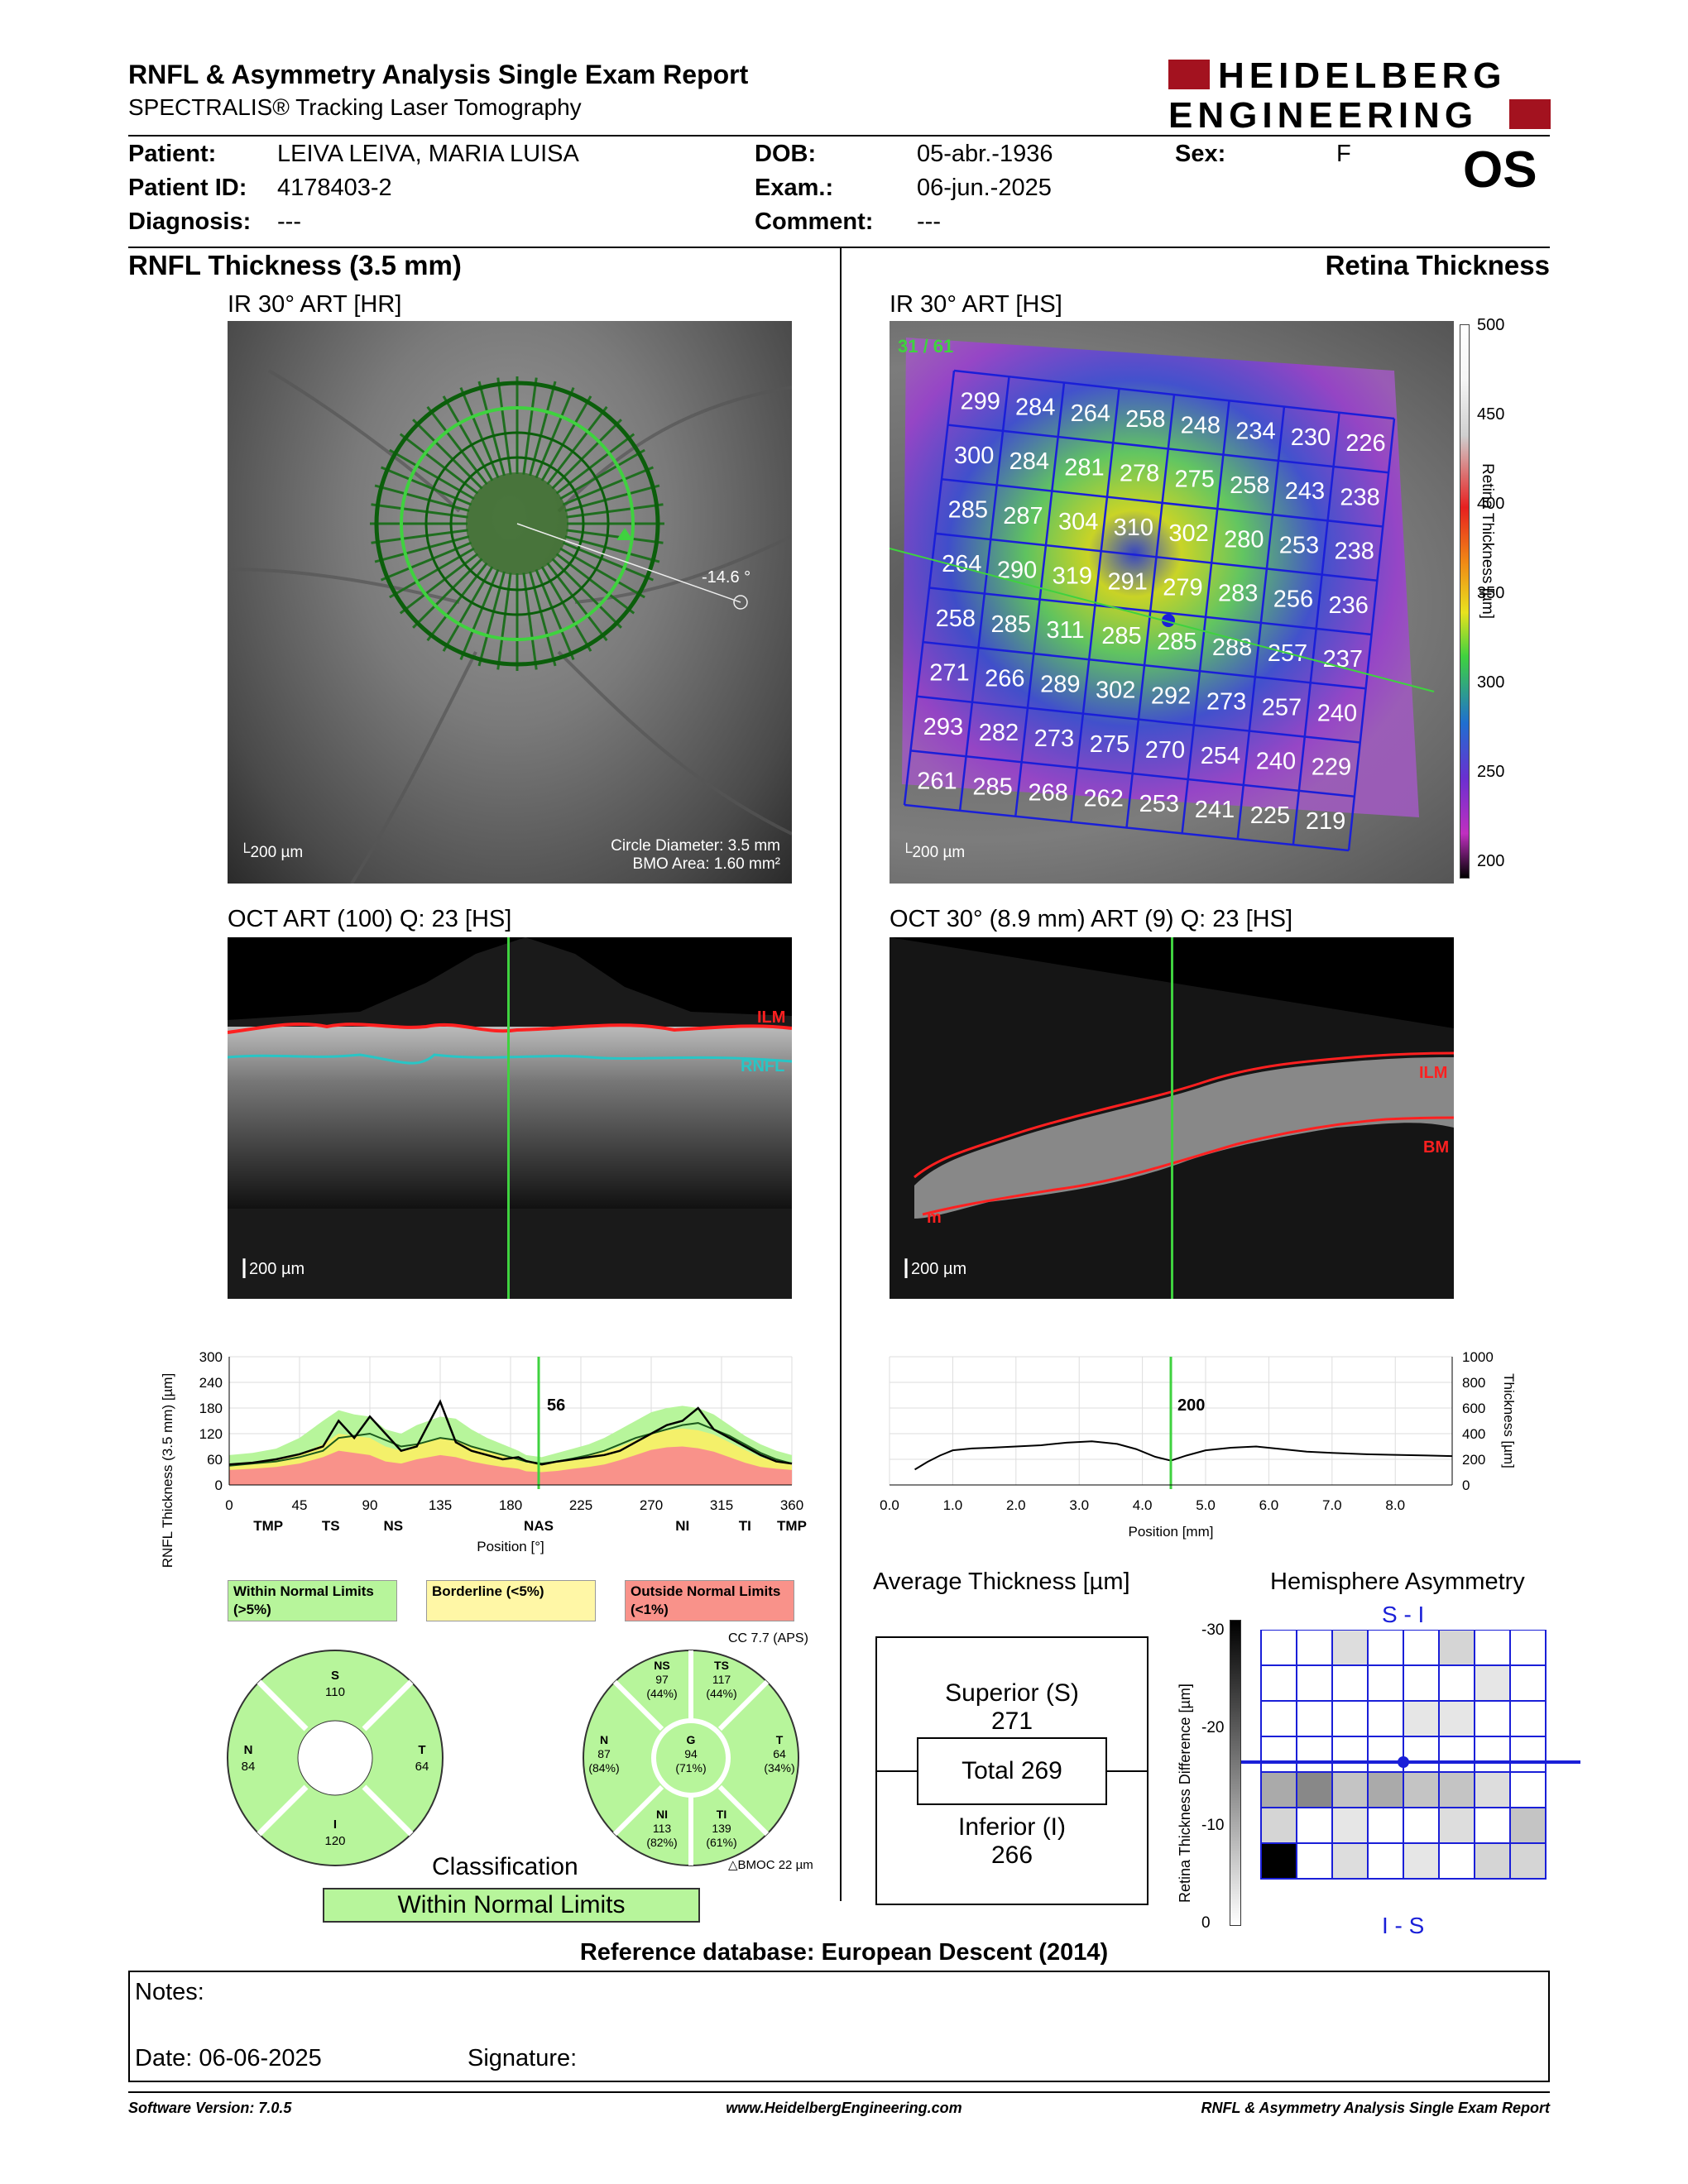  What do you see at coordinates (929, 221) in the screenshot?
I see `comment: ---` at bounding box center [929, 221].